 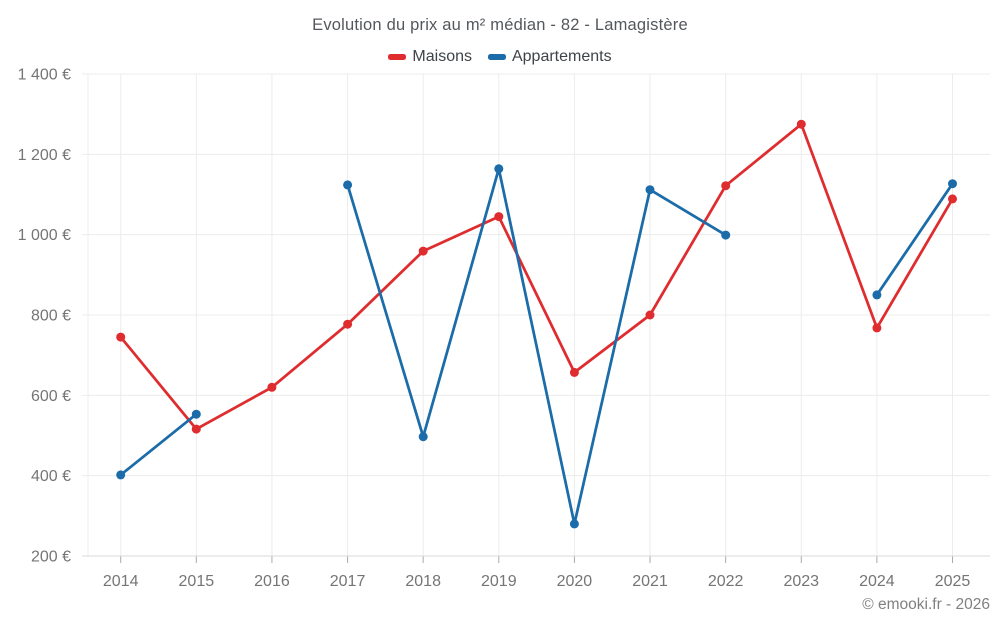 What do you see at coordinates (801, 581) in the screenshot?
I see `x-axis-tick-label: 2023` at bounding box center [801, 581].